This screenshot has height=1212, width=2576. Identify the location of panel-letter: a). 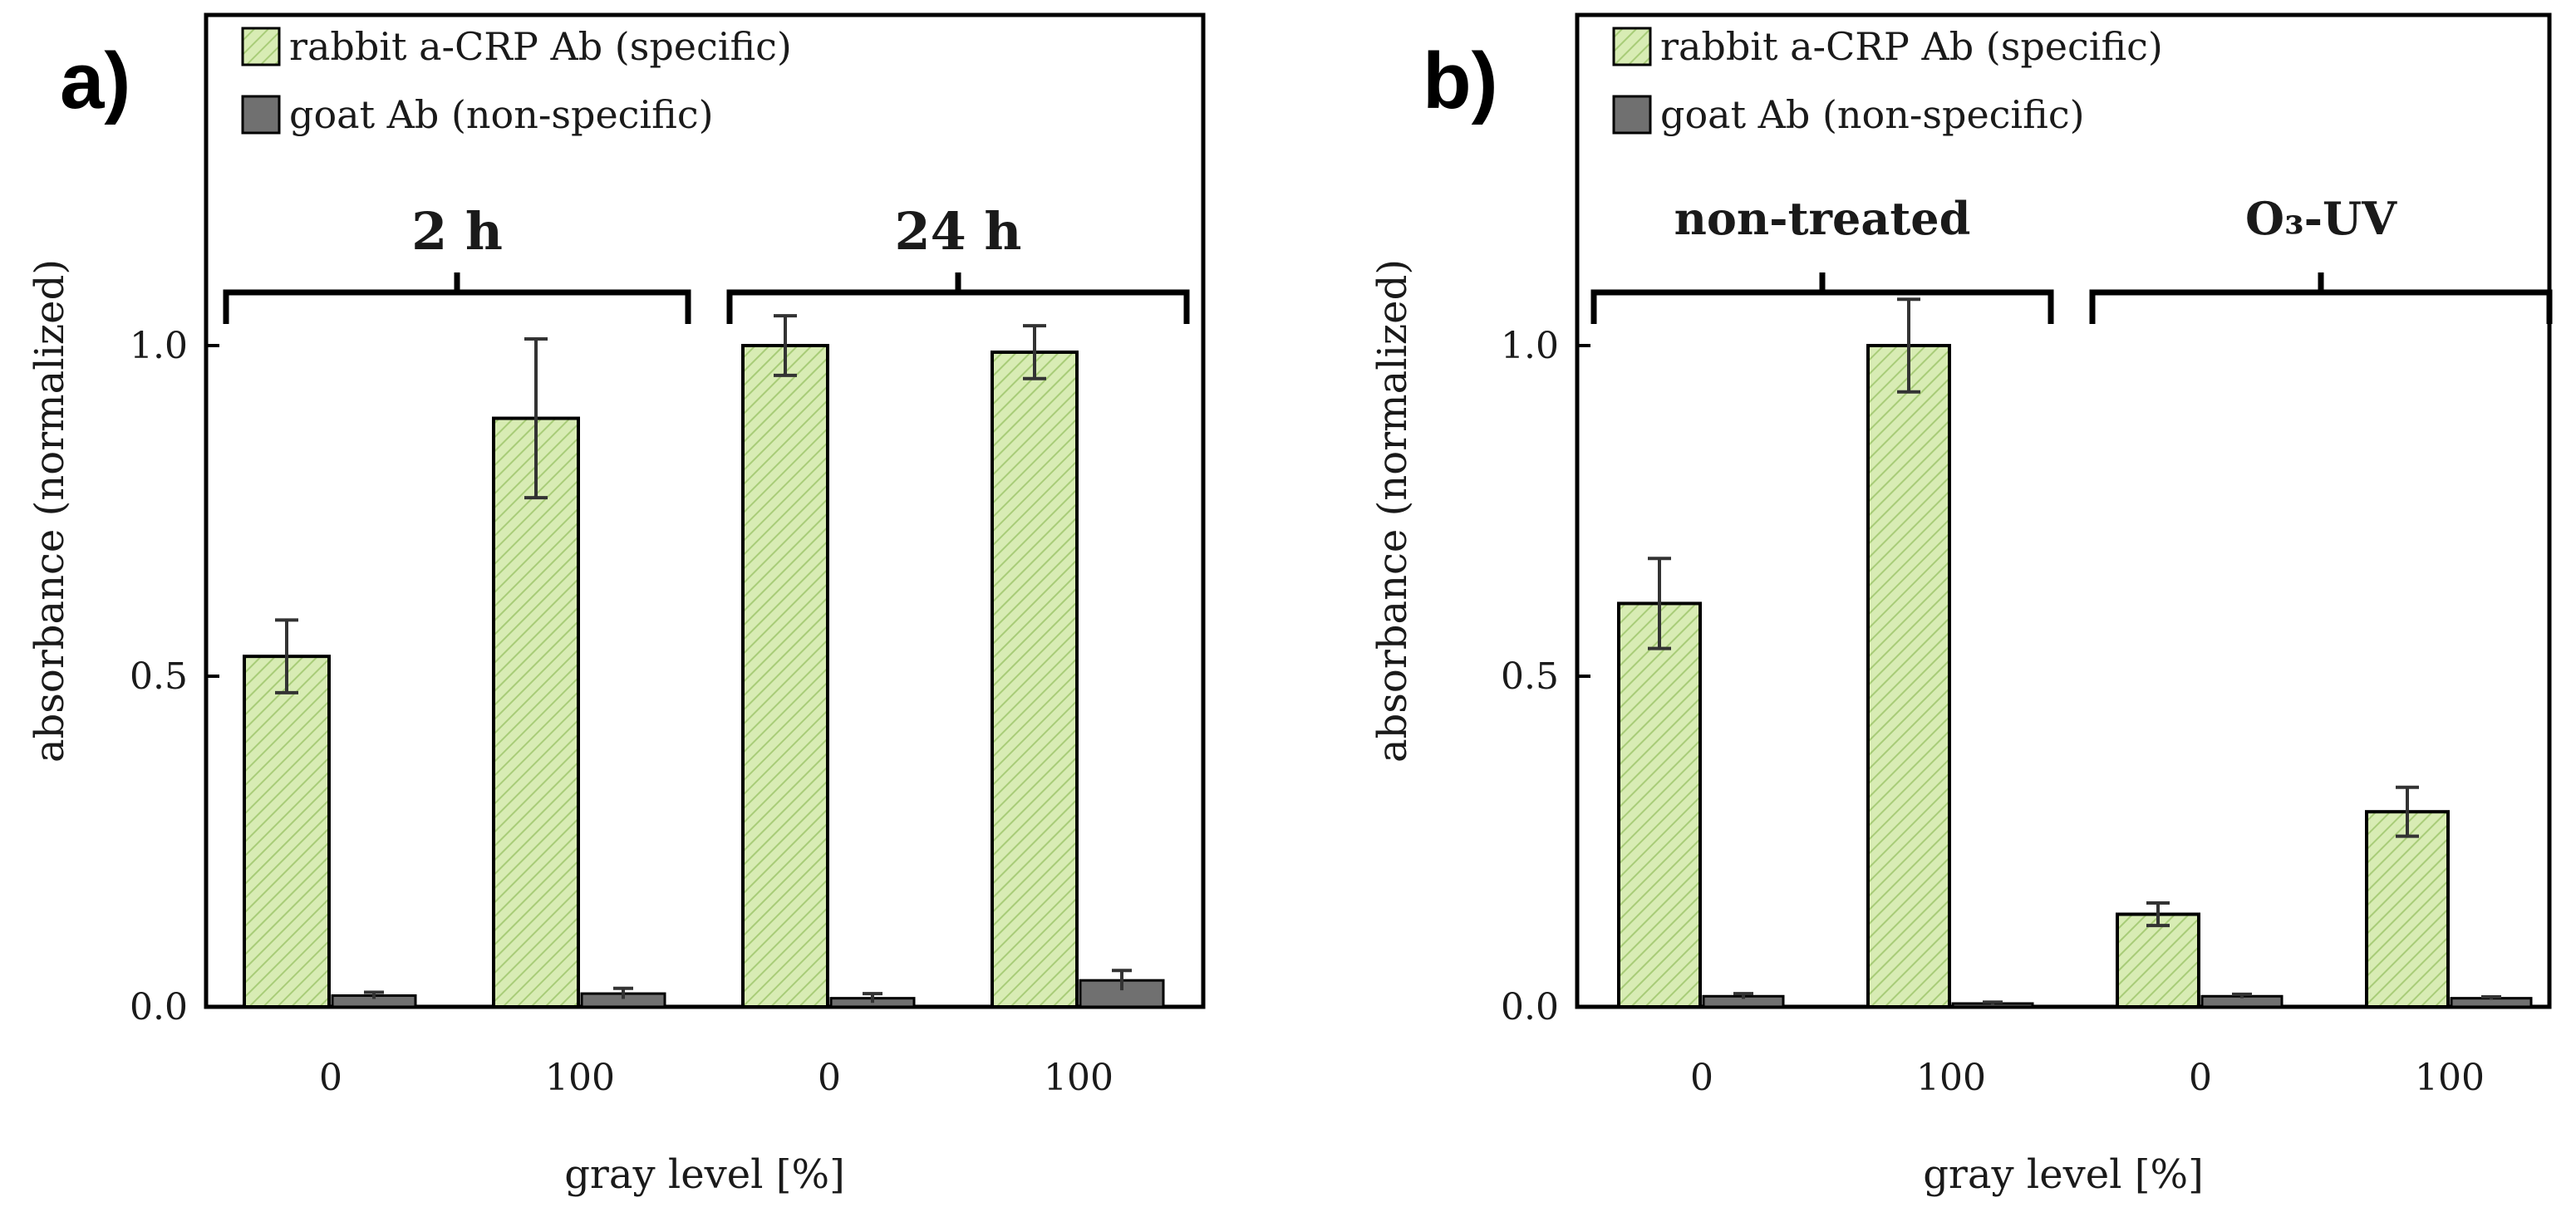
(95, 81).